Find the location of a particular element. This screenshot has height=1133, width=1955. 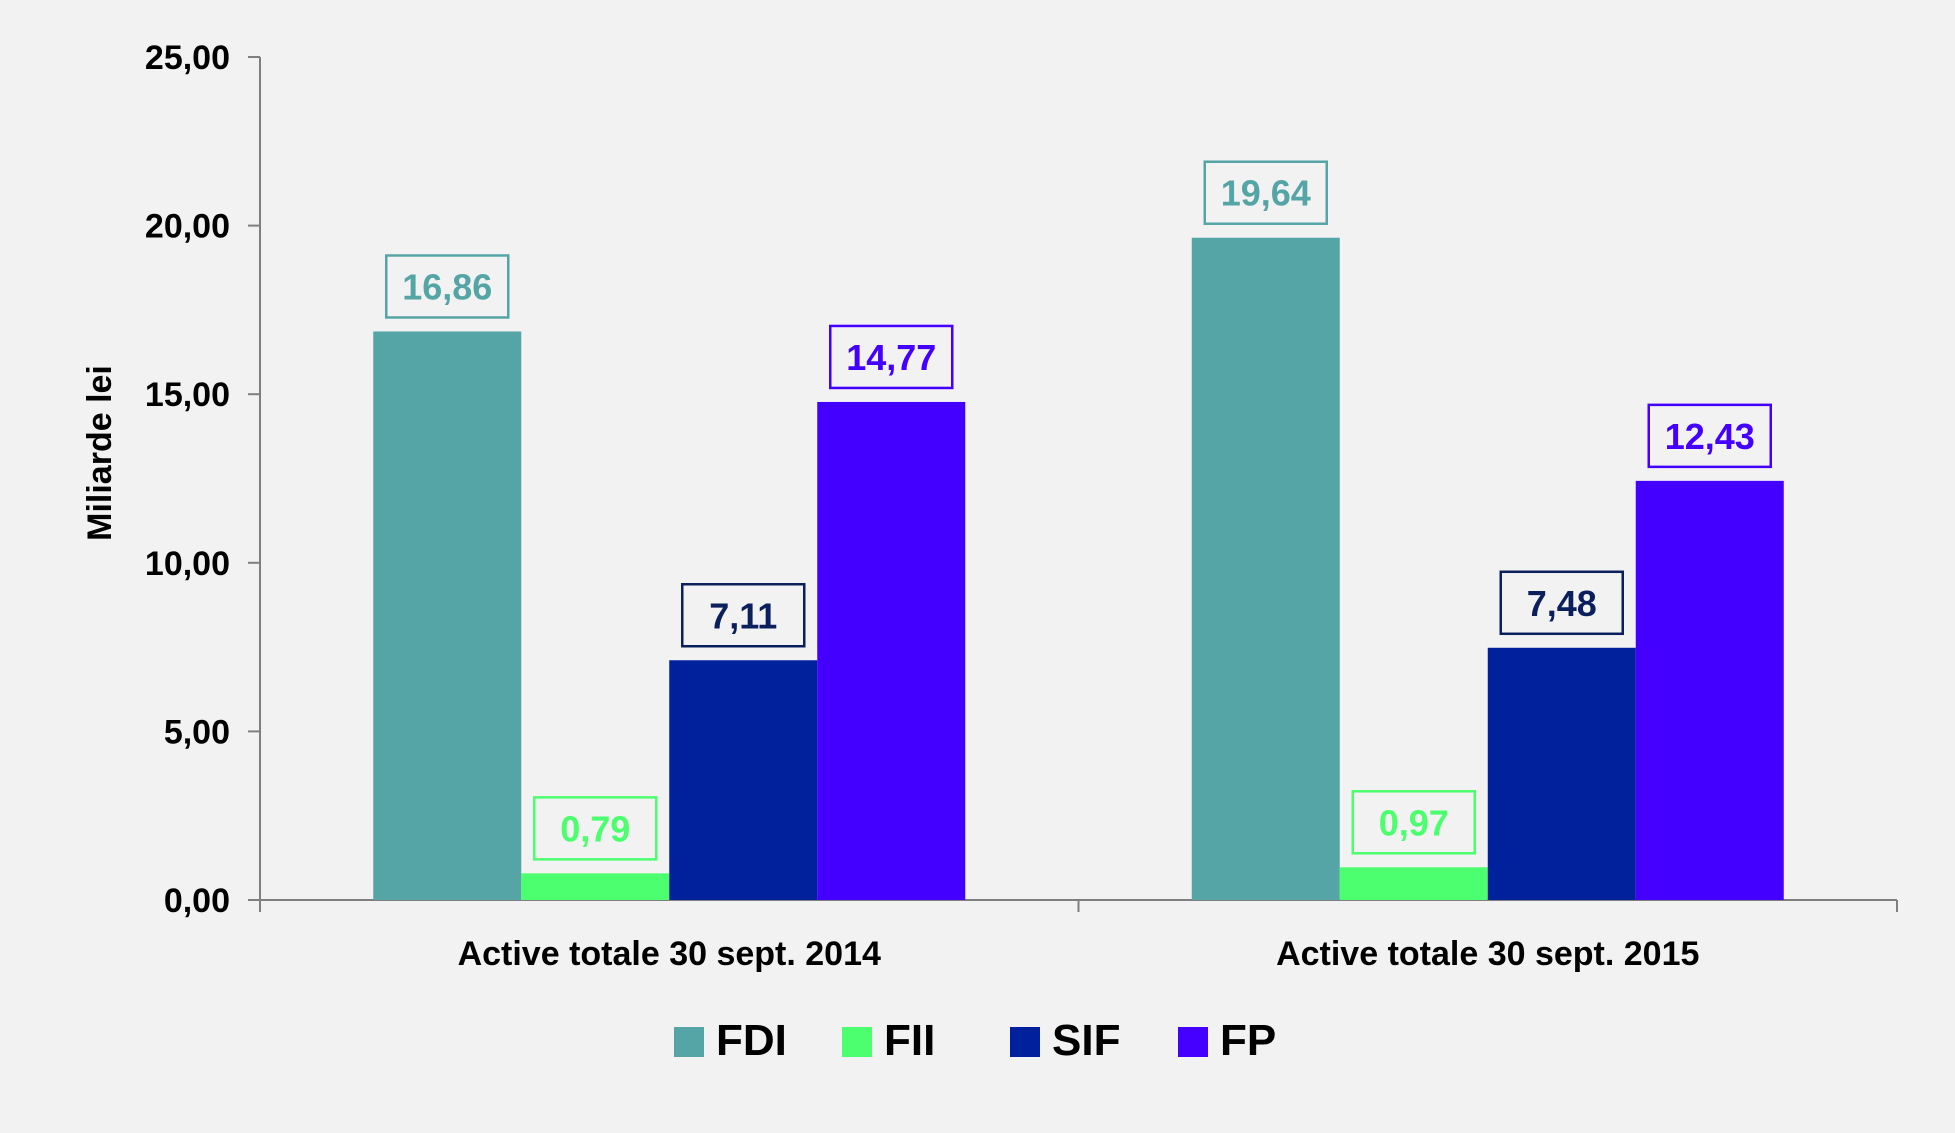

y-tick-label: 0,00 is located at coordinates (197, 901).